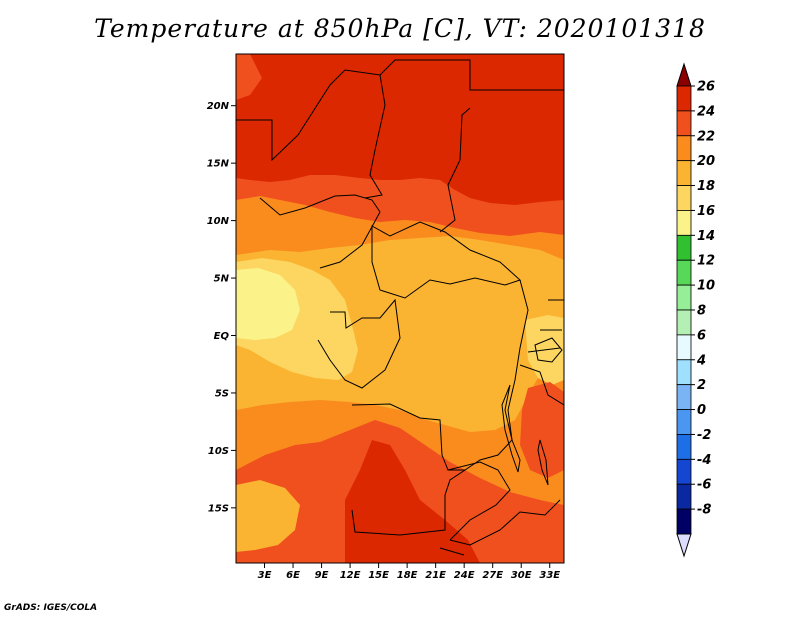  What do you see at coordinates (706, 186) in the screenshot?
I see `colorbar-label: 18` at bounding box center [706, 186].